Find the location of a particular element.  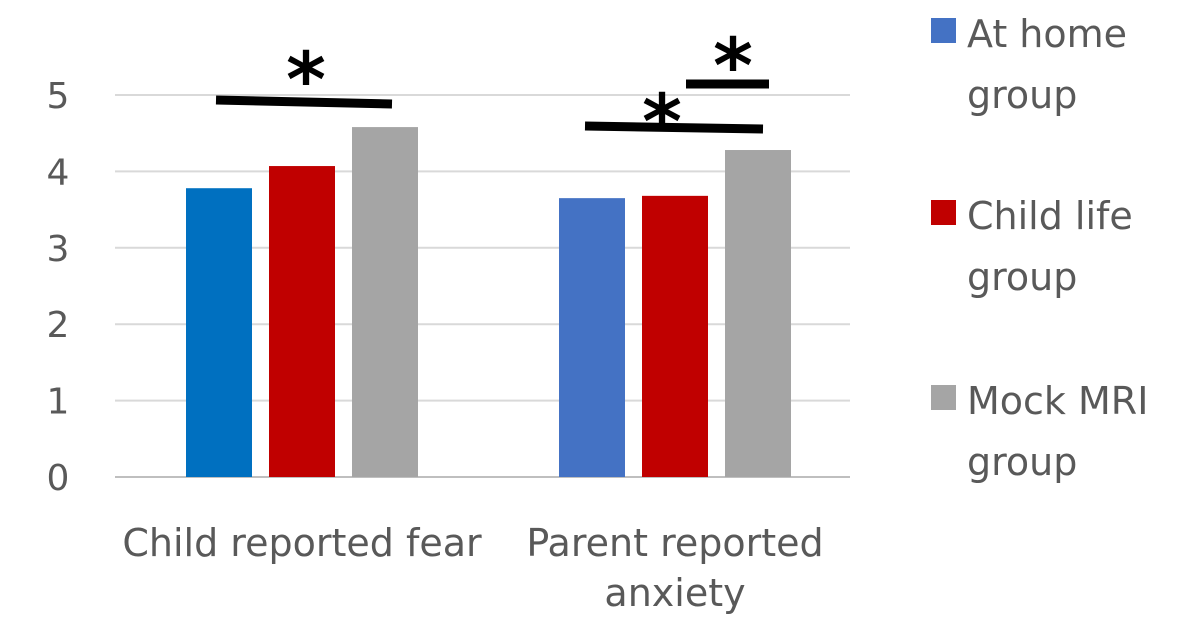

legend: At home group Child life group Mock MRI group is located at coordinates (1039, 248).